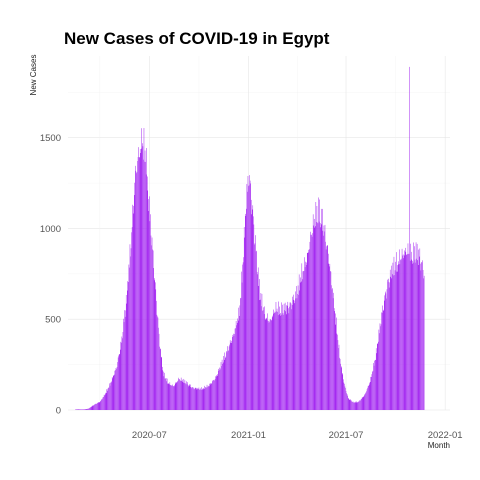 The width and height of the screenshot is (480, 480). What do you see at coordinates (346, 435) in the screenshot?
I see `x-tick-label: 2021-07` at bounding box center [346, 435].